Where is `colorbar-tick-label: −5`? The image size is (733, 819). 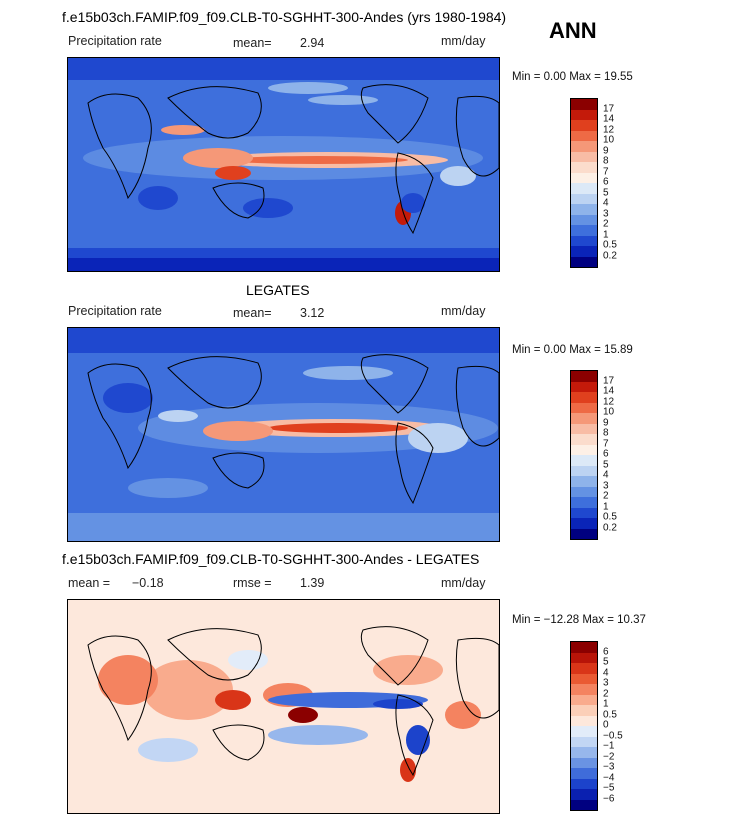 colorbar-tick-label: −5 is located at coordinates (609, 788).